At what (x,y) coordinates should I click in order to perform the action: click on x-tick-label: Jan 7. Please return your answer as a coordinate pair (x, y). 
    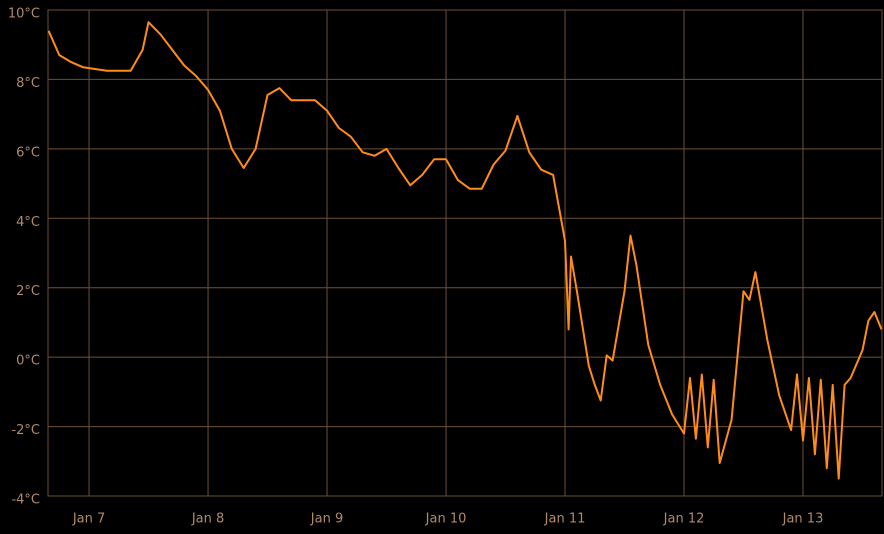
    Looking at the image, I should click on (88, 519).